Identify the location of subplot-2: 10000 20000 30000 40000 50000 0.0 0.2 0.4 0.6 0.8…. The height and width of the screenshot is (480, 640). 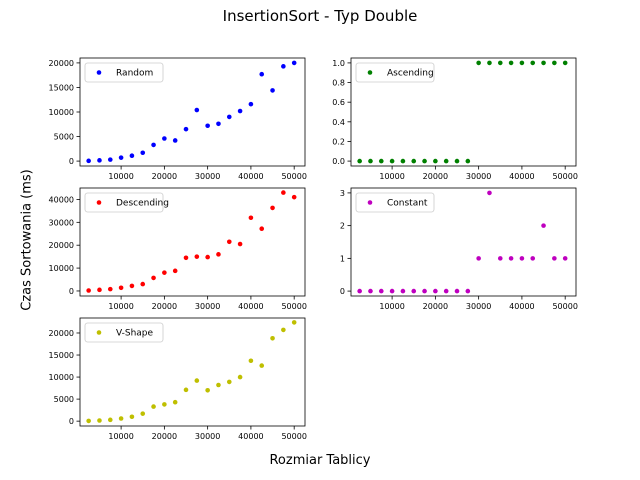
(455, 119).